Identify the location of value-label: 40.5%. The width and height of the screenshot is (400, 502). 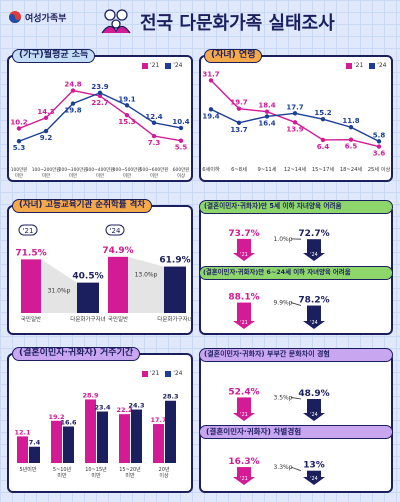
(87, 277).